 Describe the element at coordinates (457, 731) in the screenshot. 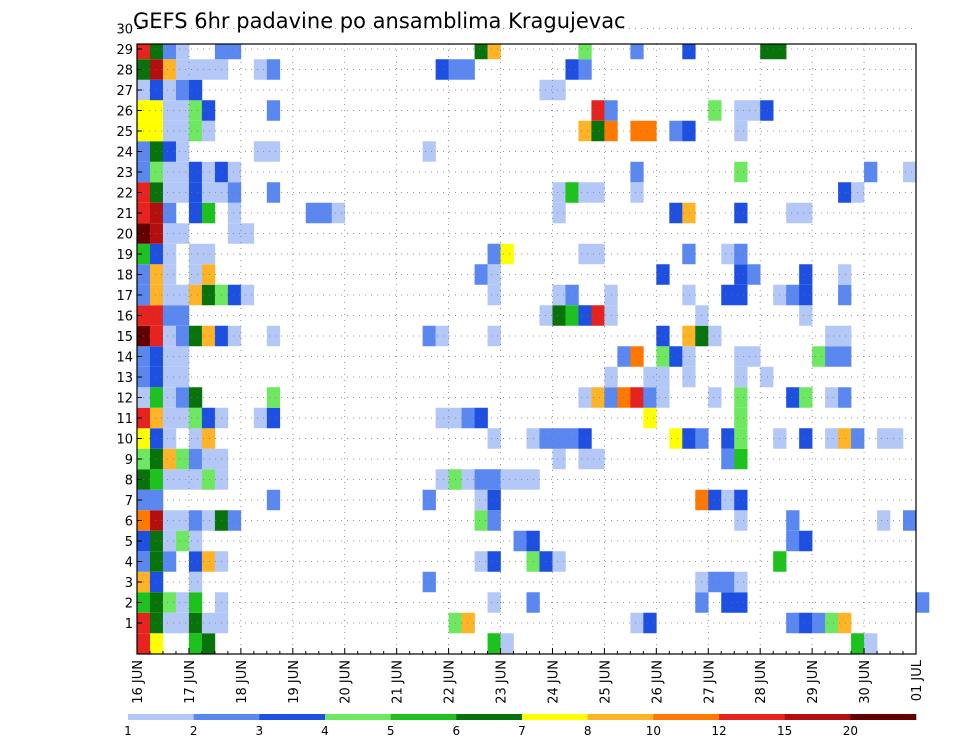

I see `legend-label: 6` at that location.